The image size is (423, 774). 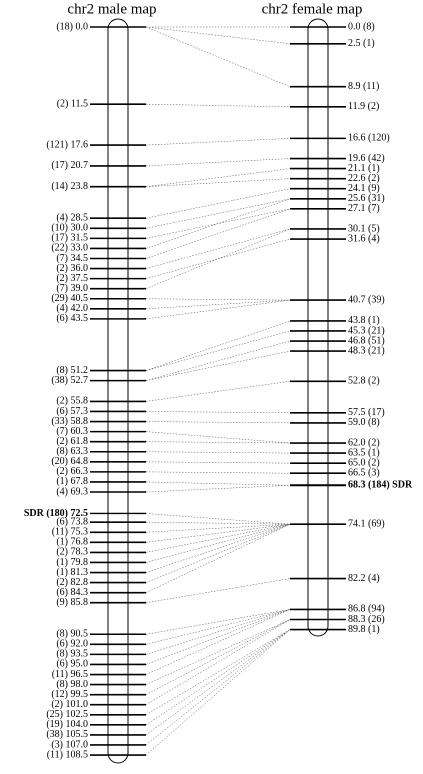 I want to click on female-chromosome, so click(x=318, y=327).